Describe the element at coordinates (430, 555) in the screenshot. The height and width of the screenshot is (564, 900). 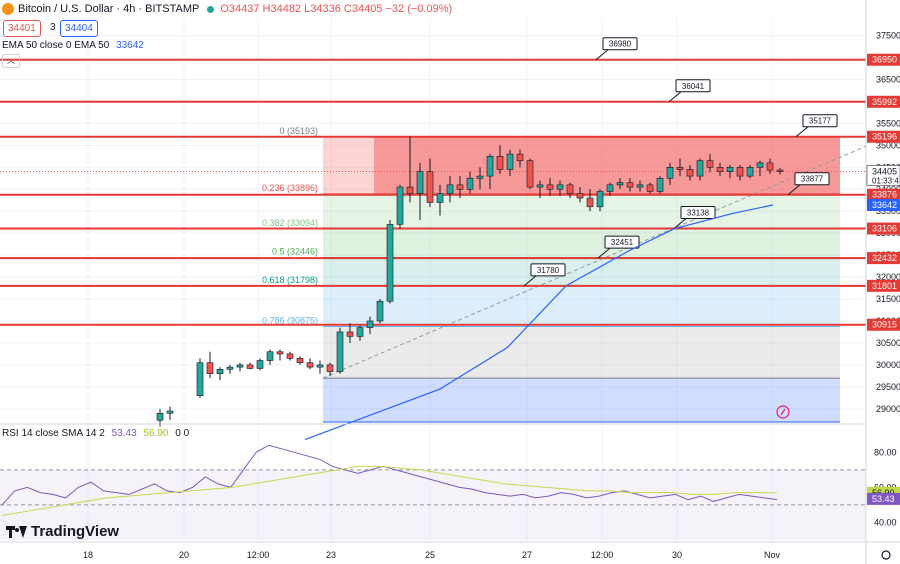
I see `time-tick-label: 25` at that location.